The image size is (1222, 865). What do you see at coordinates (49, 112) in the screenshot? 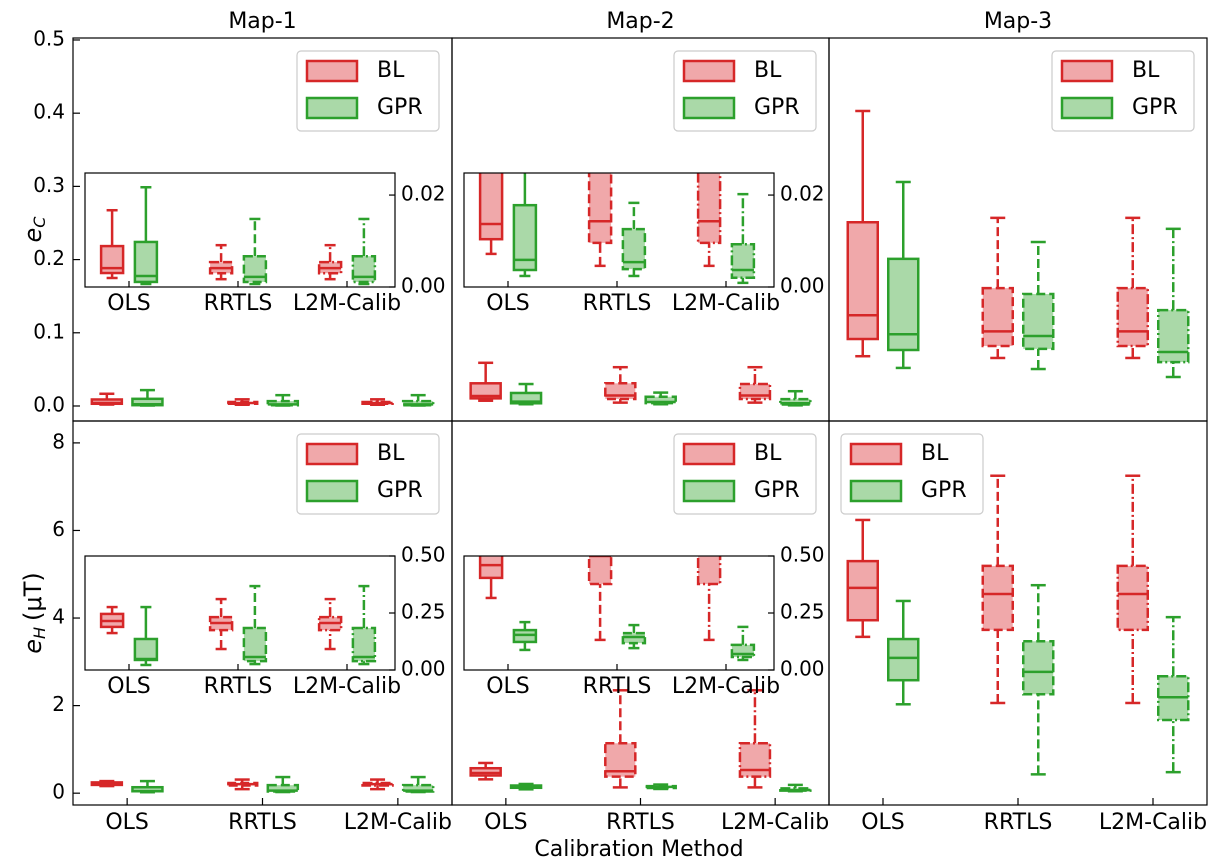
I see `y-tick-label: 0.4` at bounding box center [49, 112].